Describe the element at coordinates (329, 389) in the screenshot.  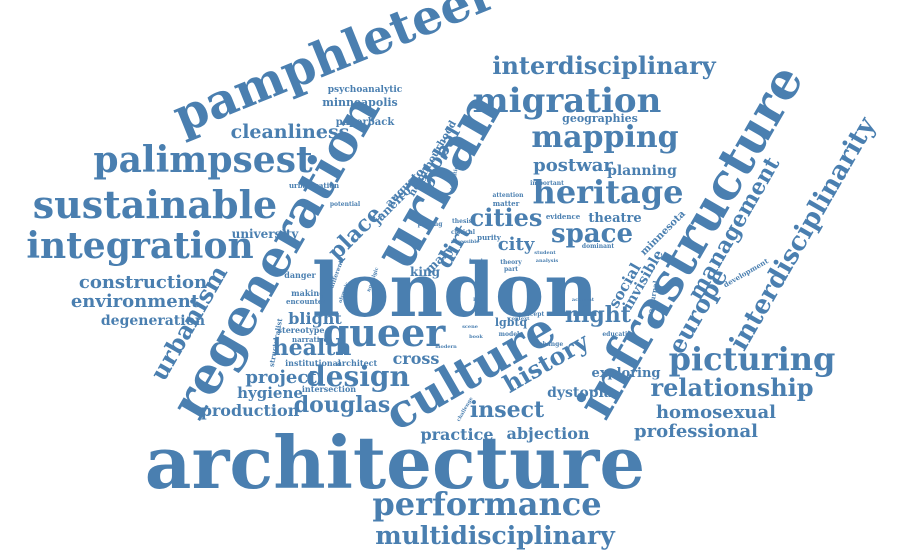
I see `word-intersection: intersection` at that location.